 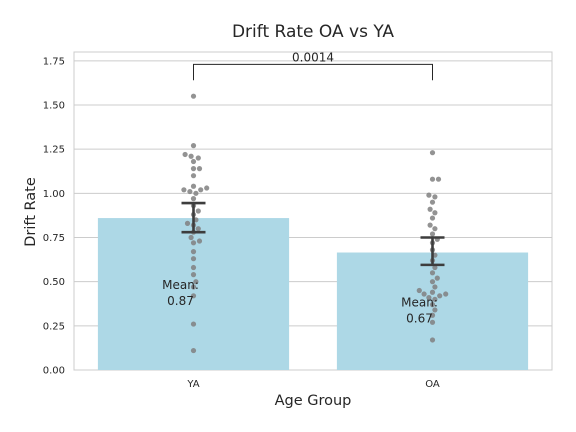 What do you see at coordinates (313, 57) in the screenshot?
I see `p-value-label: 0.0014` at bounding box center [313, 57].